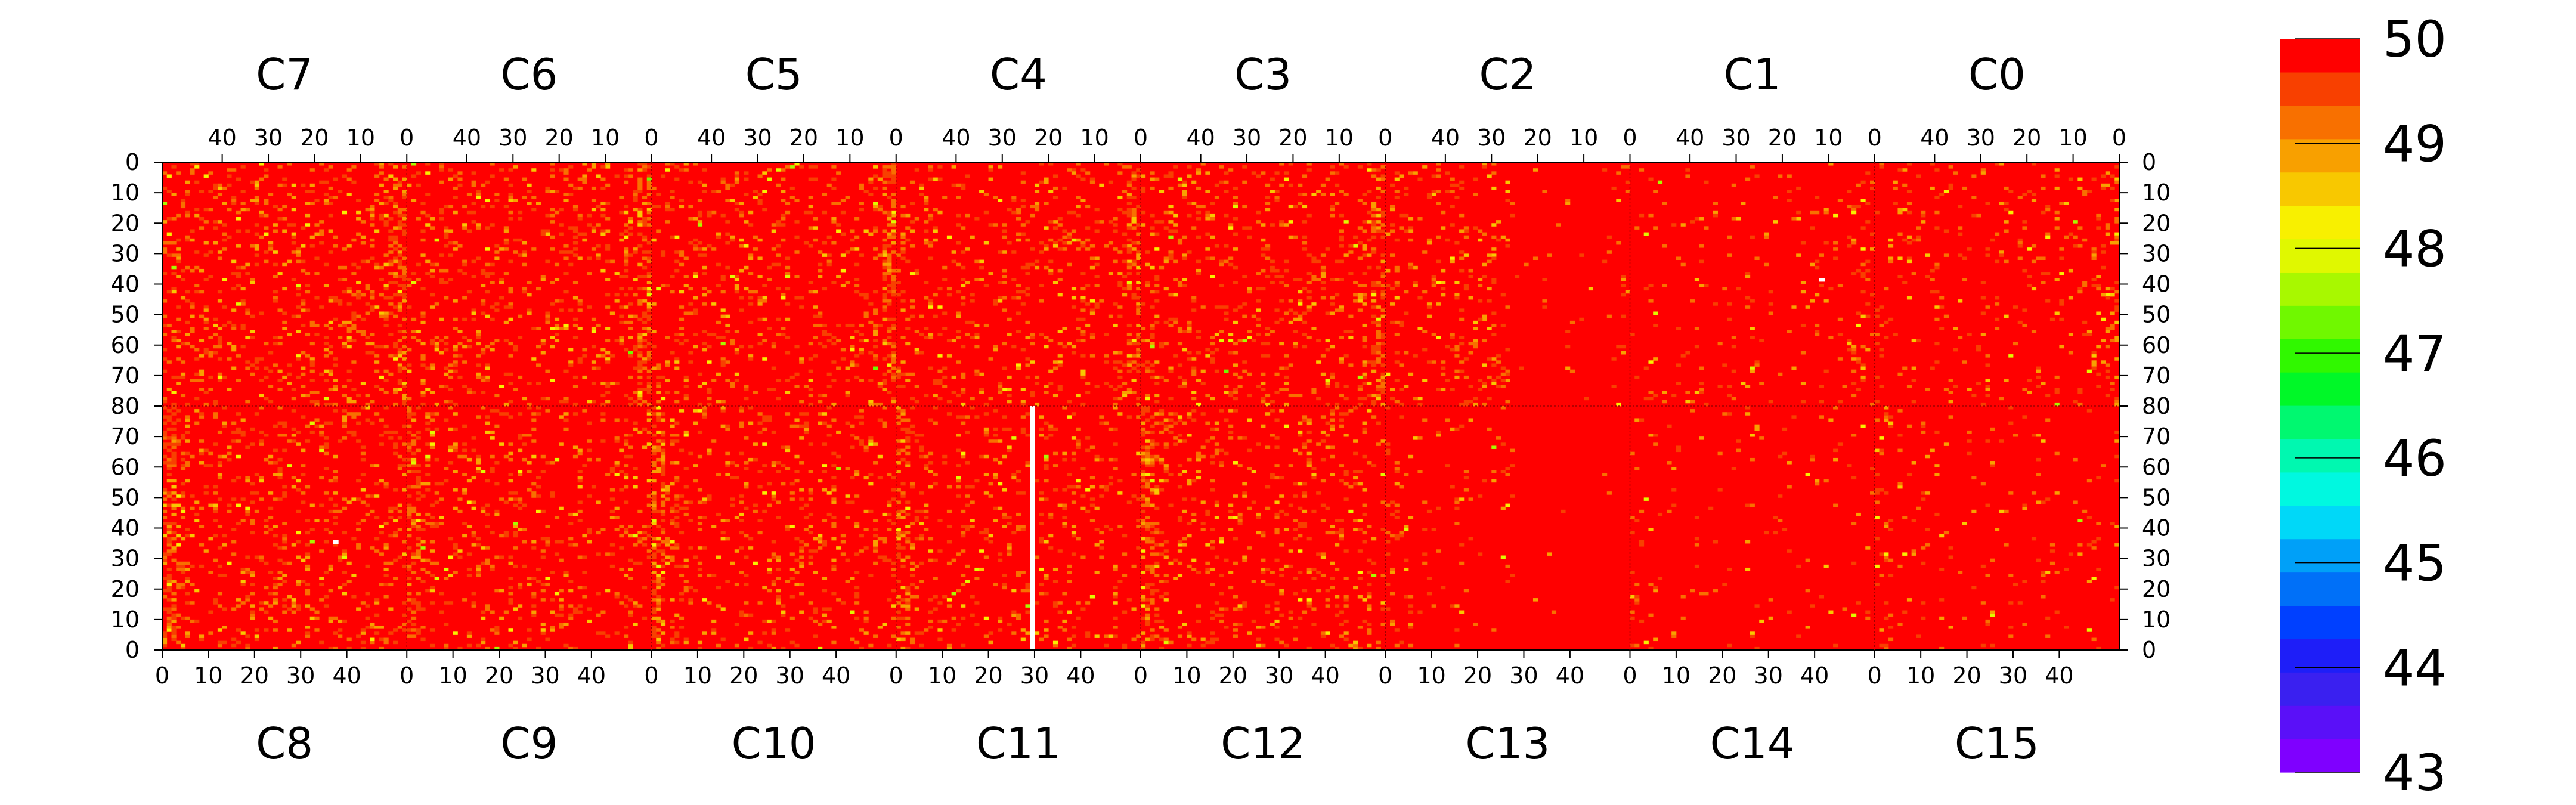 This screenshot has height=805, width=2576. Describe the element at coordinates (705, 191) in the screenshot. I see `hitmap-cell-C5-1908` at that location.